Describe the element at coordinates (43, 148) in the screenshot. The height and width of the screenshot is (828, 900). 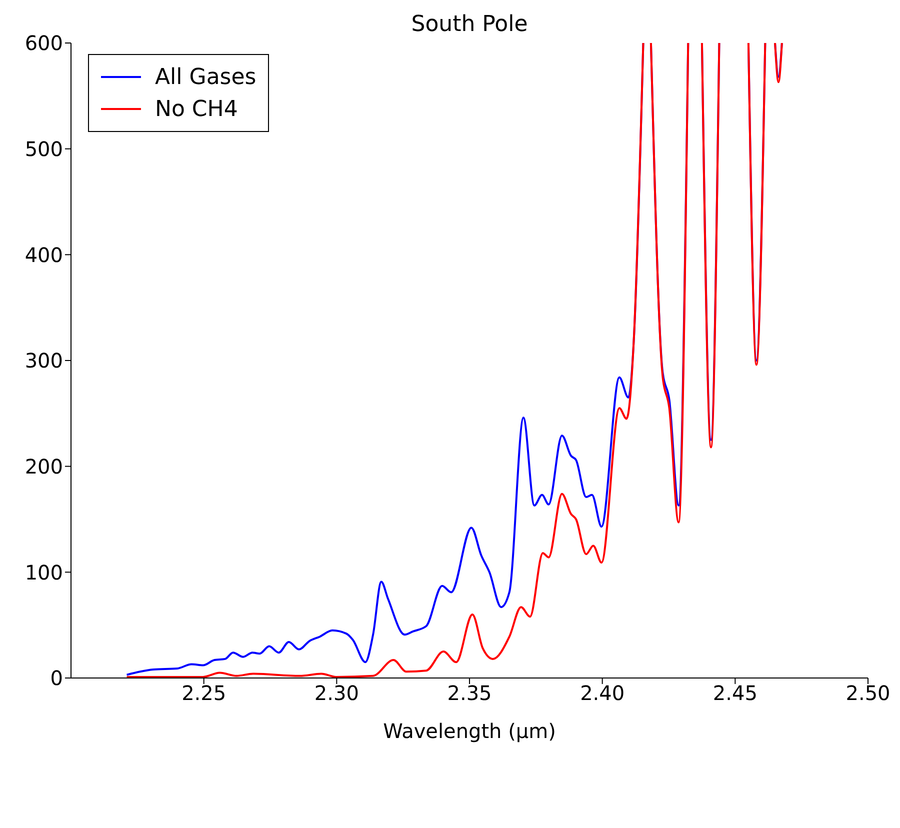
I see `y-tick-label: 500` at that location.